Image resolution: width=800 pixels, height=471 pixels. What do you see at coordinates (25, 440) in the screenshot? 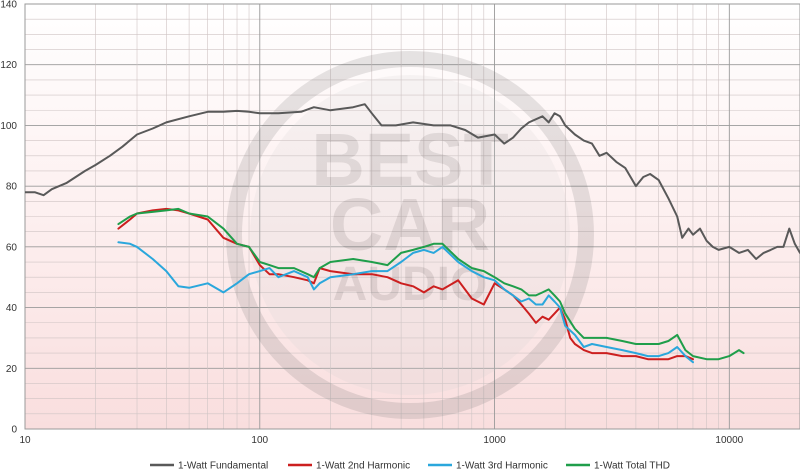
I see `x-tick-label: 10` at bounding box center [25, 440].